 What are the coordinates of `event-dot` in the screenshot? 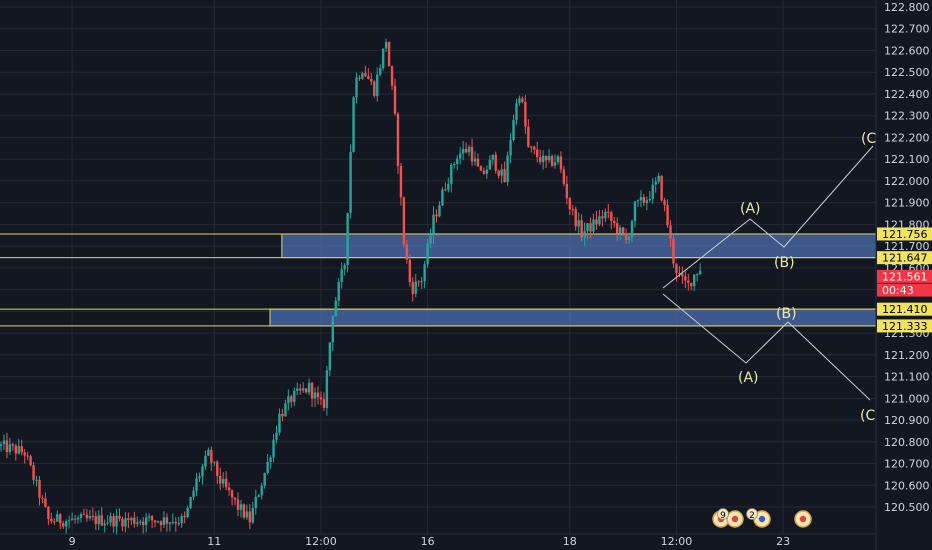 It's located at (735, 519).